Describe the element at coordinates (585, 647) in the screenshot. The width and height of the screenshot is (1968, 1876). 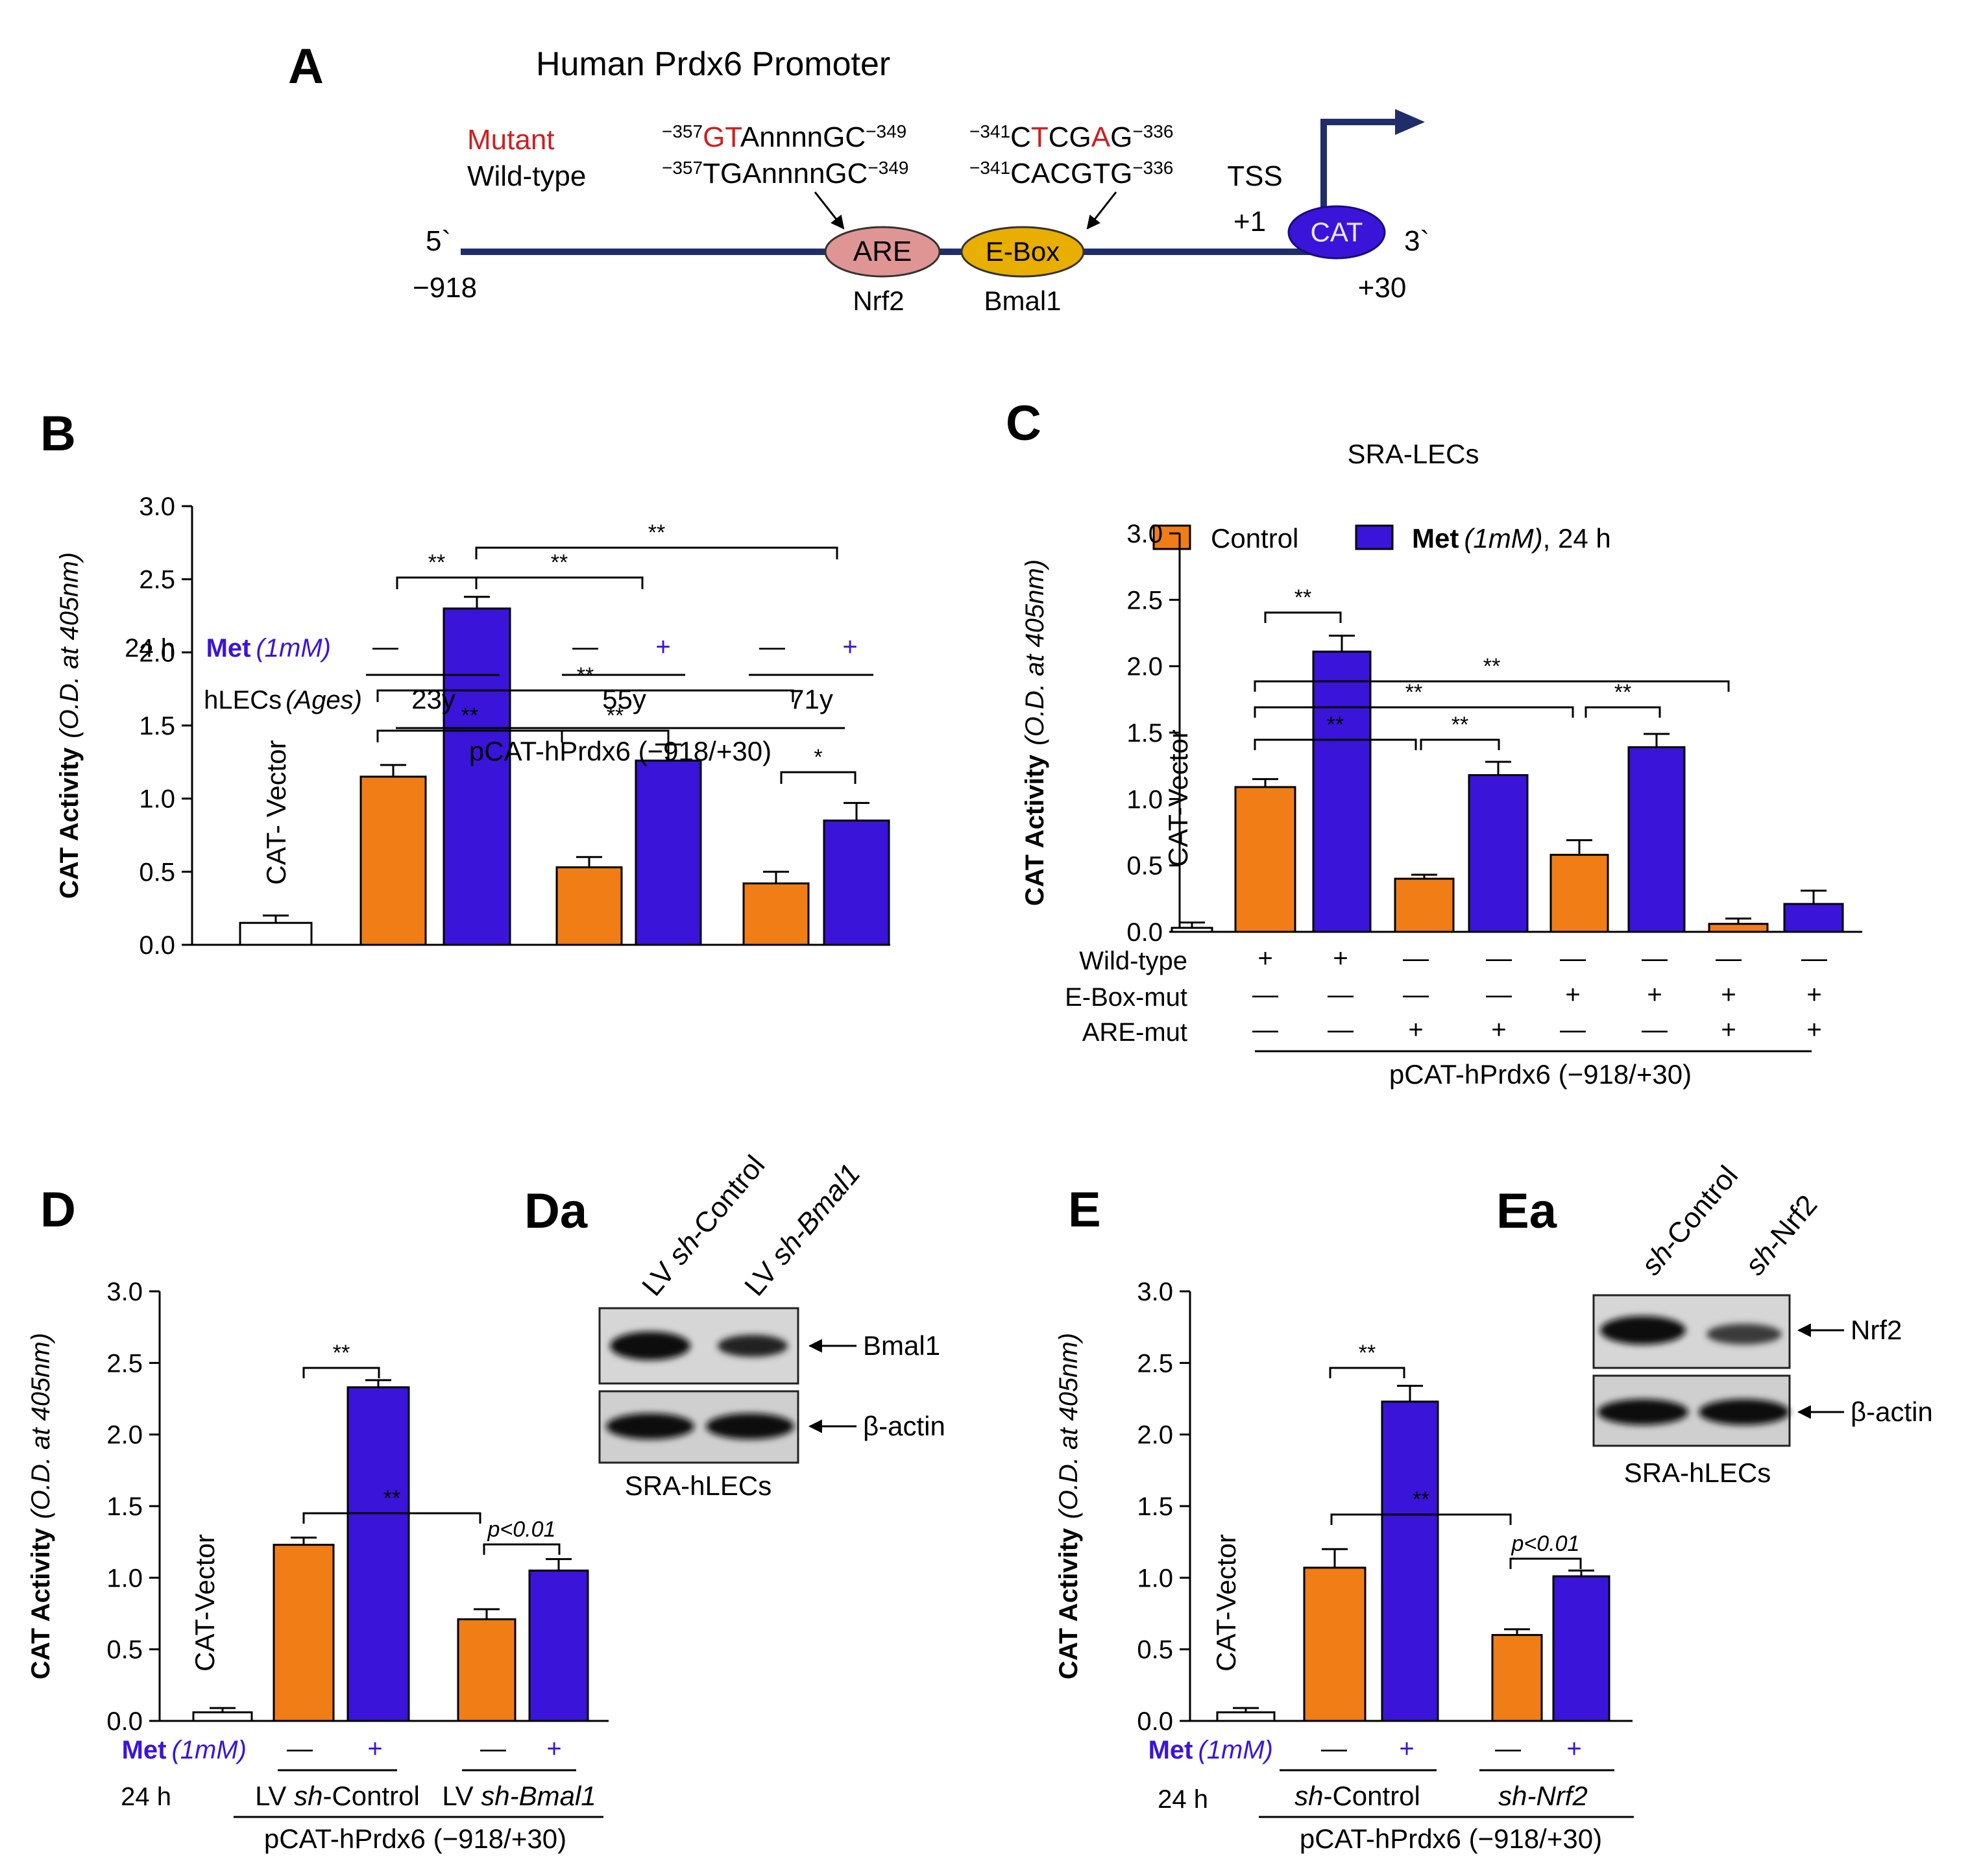
I see `b-minus-2: —` at that location.